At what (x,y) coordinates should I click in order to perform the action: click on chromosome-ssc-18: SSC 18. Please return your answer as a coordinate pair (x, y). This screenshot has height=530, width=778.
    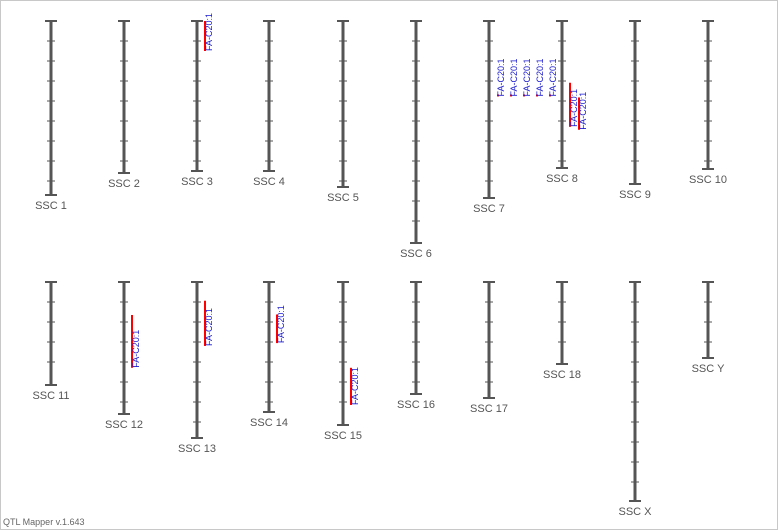
    Looking at the image, I should click on (562, 331).